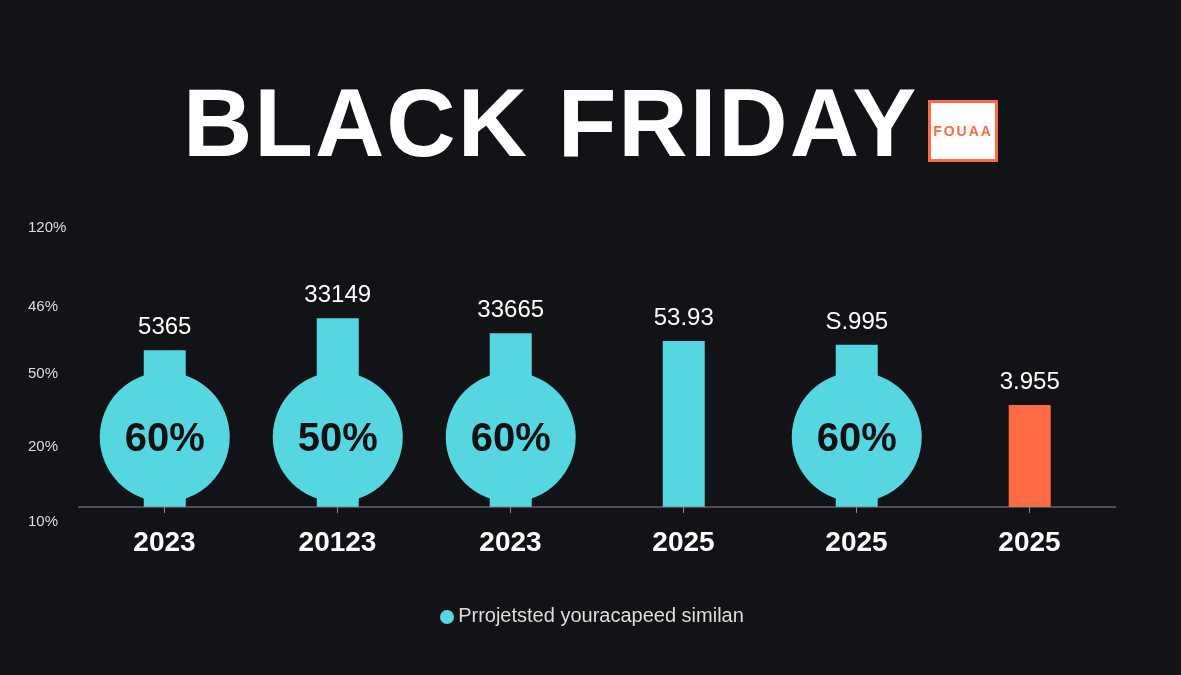 The width and height of the screenshot is (1181, 675). I want to click on annotation: S.995, so click(857, 320).